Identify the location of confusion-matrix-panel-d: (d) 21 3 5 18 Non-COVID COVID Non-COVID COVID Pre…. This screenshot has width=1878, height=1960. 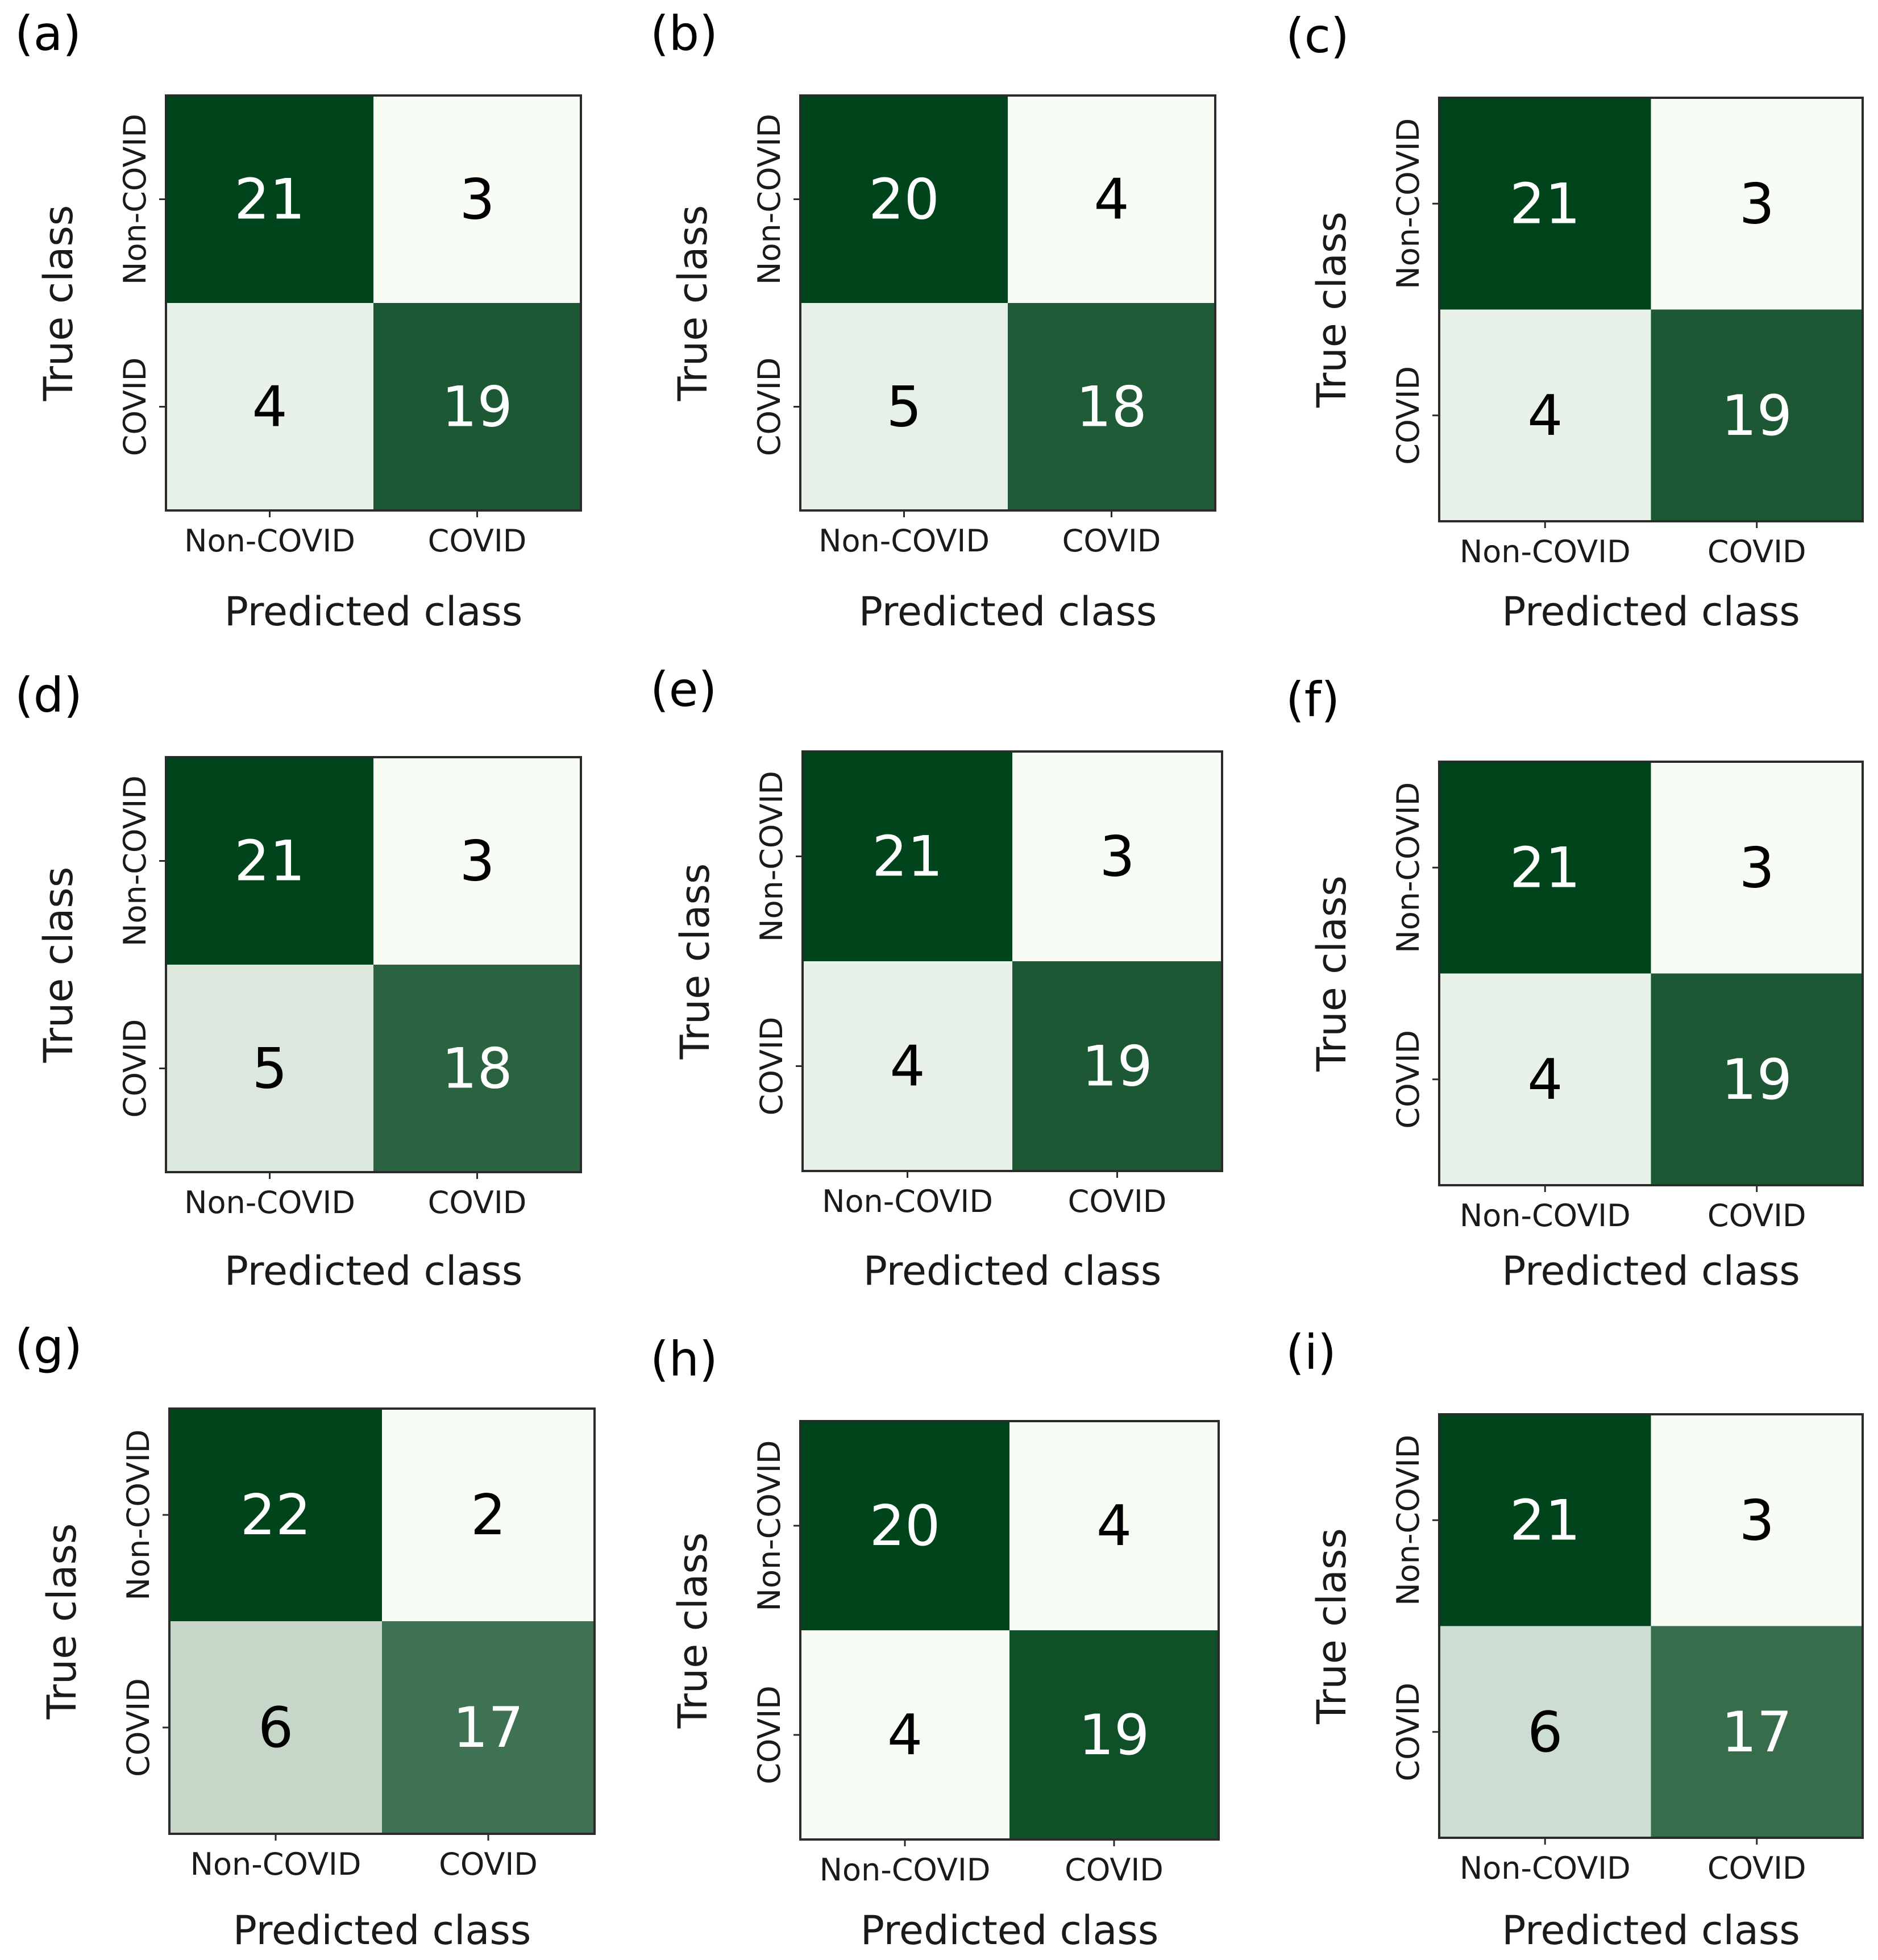
(298, 980).